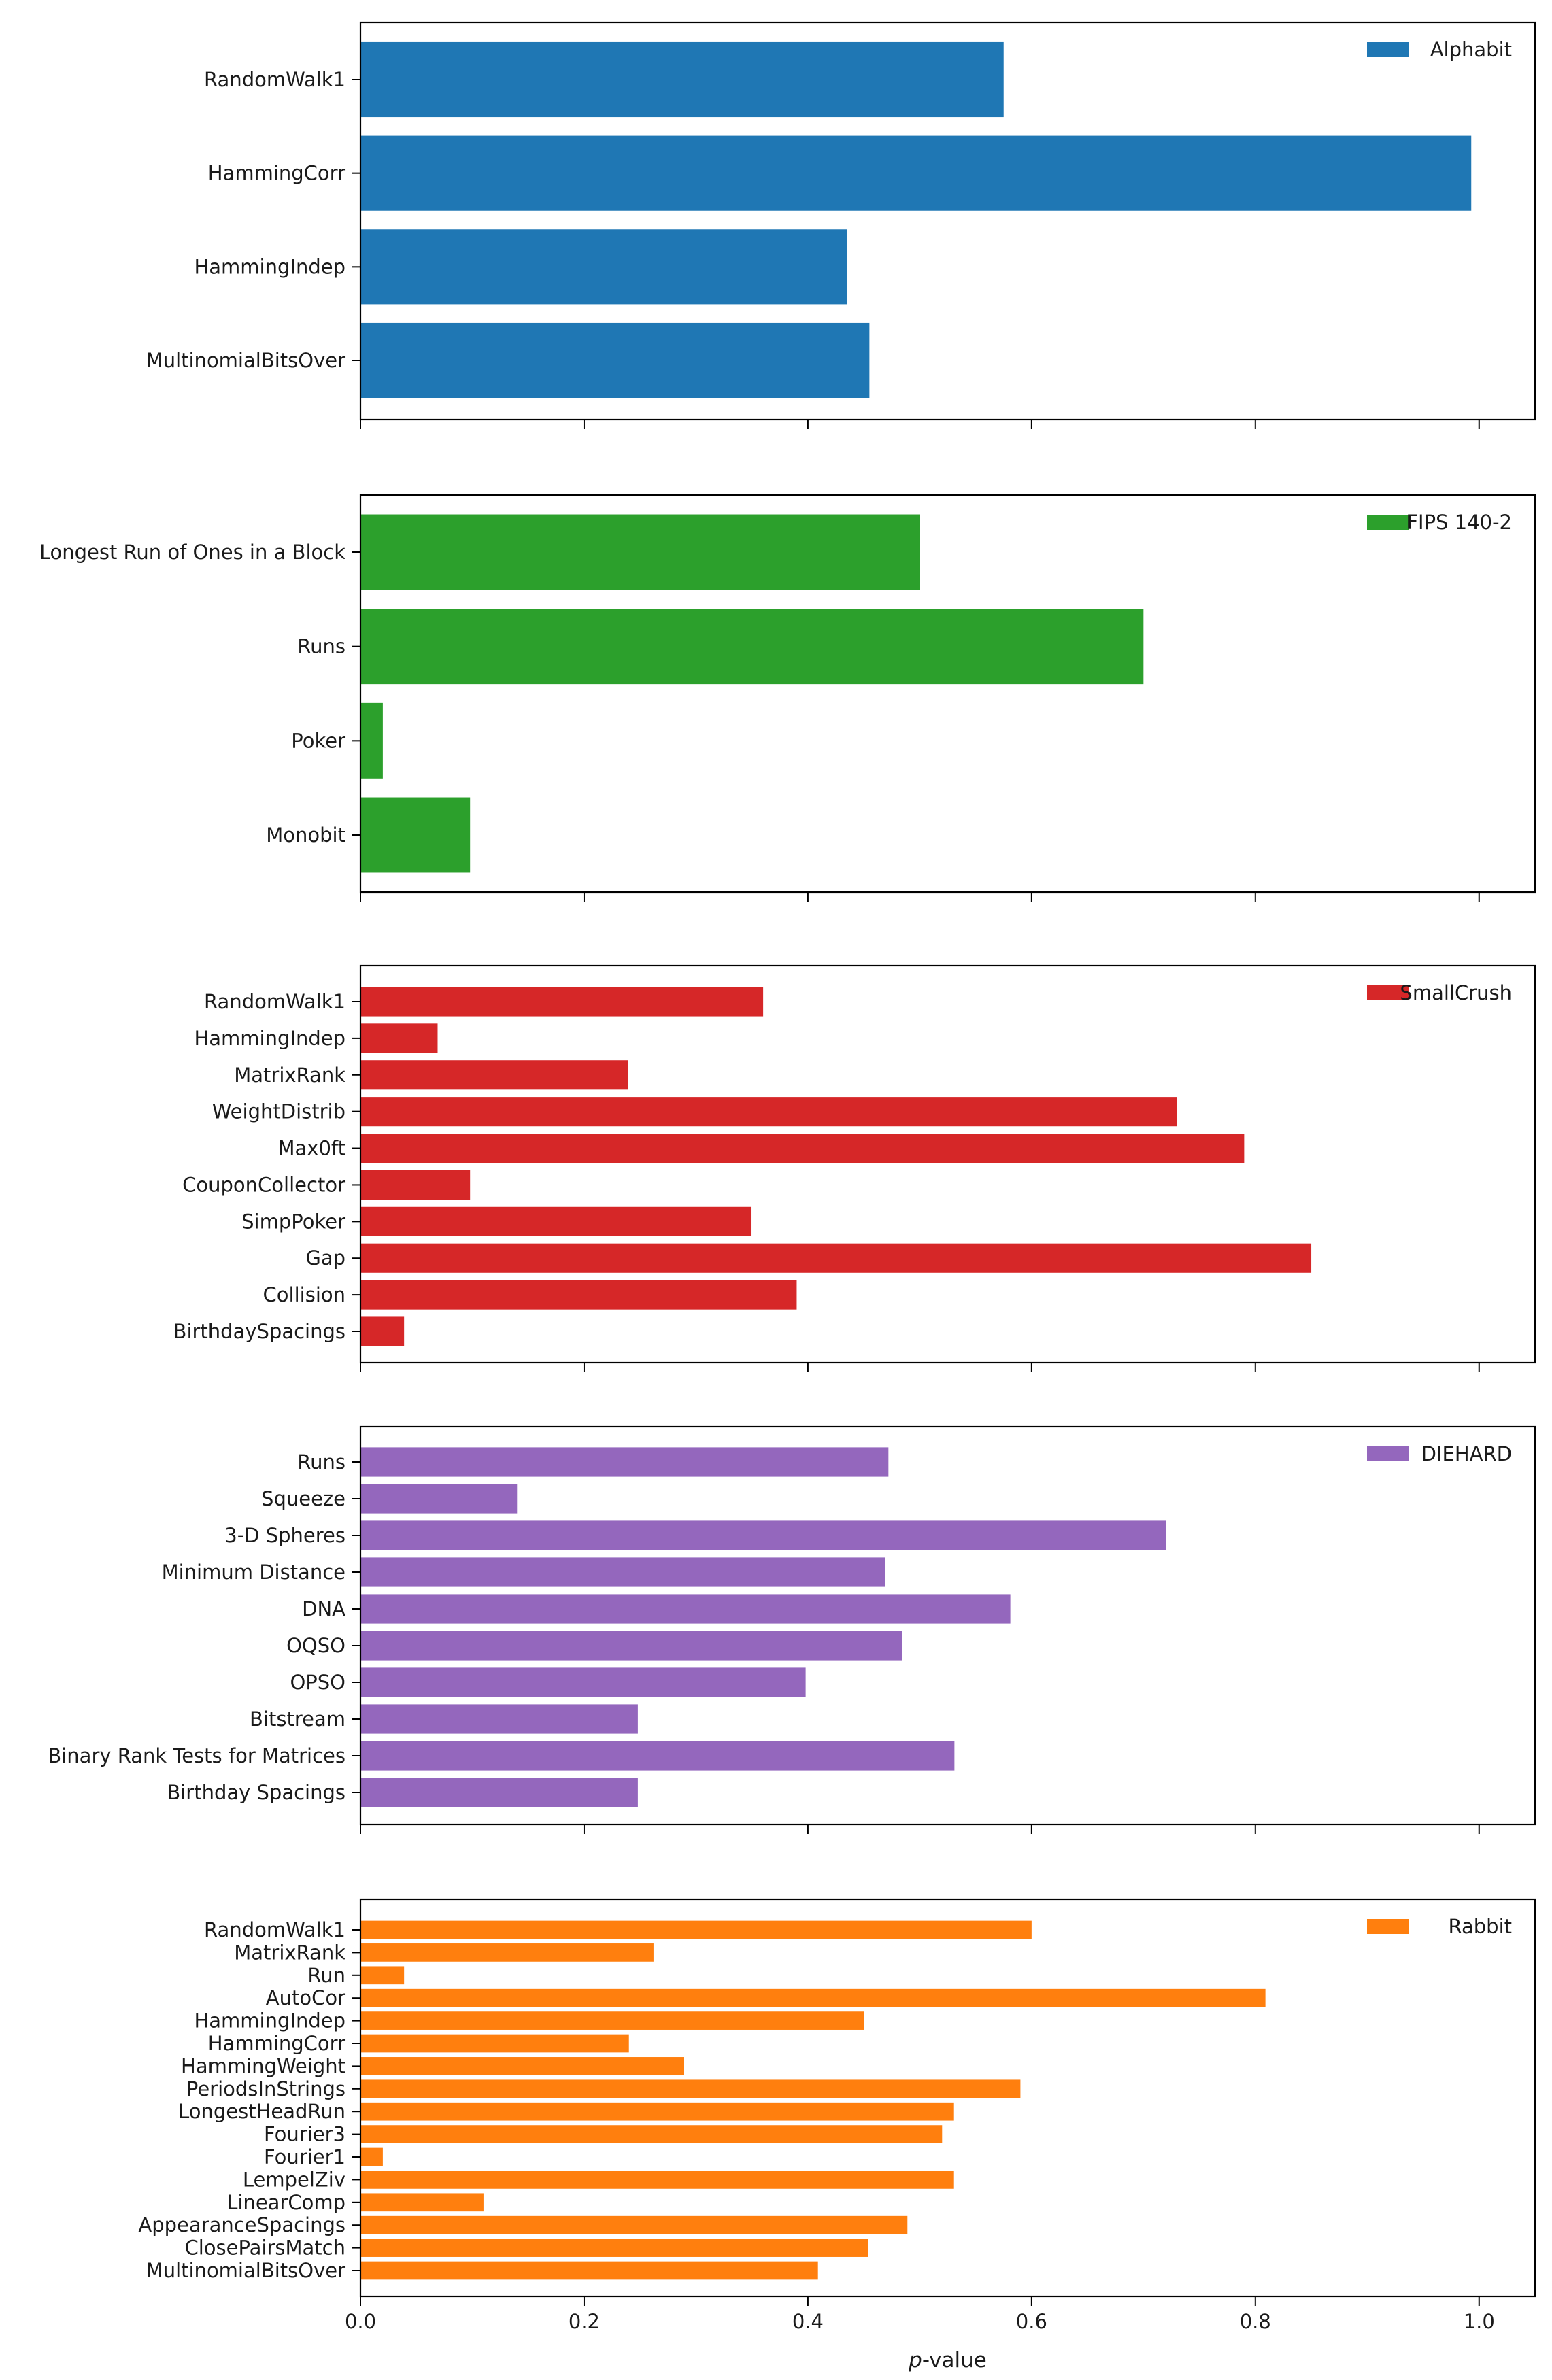 The width and height of the screenshot is (1552, 2380). I want to click on bar-birthday-spacings, so click(499, 1792).